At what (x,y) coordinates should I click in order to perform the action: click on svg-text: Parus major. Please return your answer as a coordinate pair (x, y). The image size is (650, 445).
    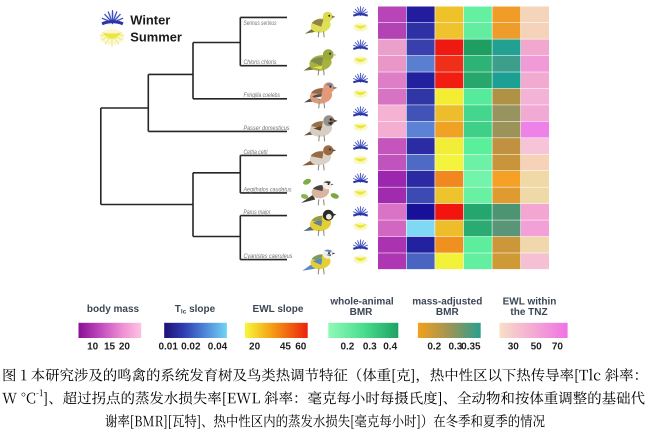
    Looking at the image, I should click on (258, 212).